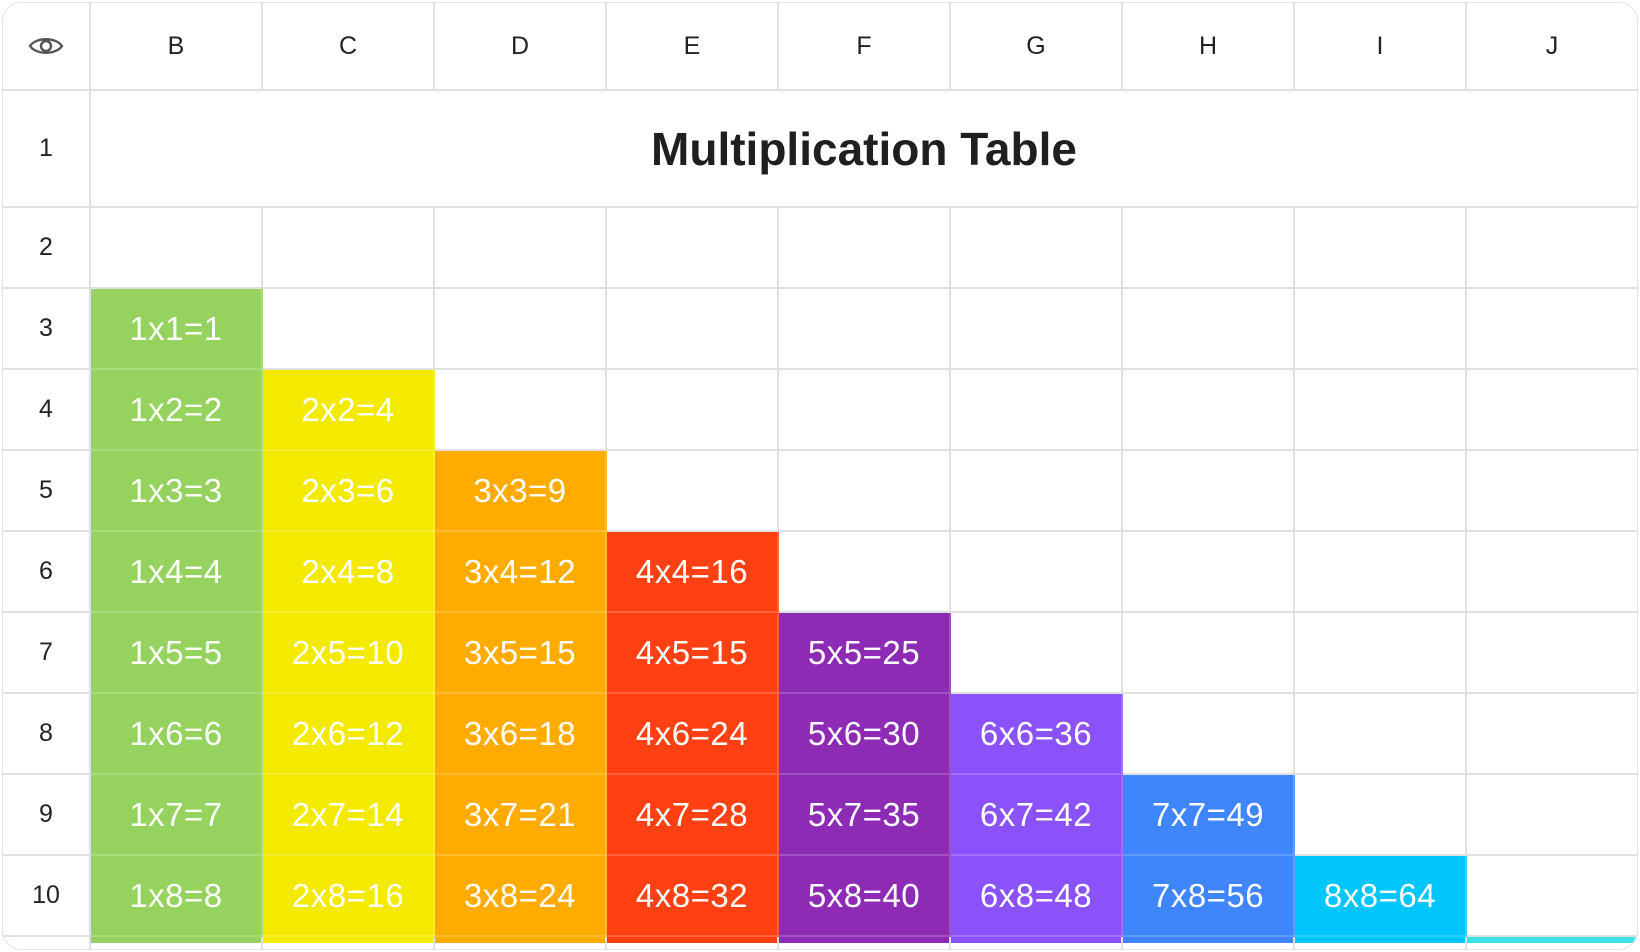 The height and width of the screenshot is (952, 1640). I want to click on cell-g9: 6x7=42, so click(1037, 815).